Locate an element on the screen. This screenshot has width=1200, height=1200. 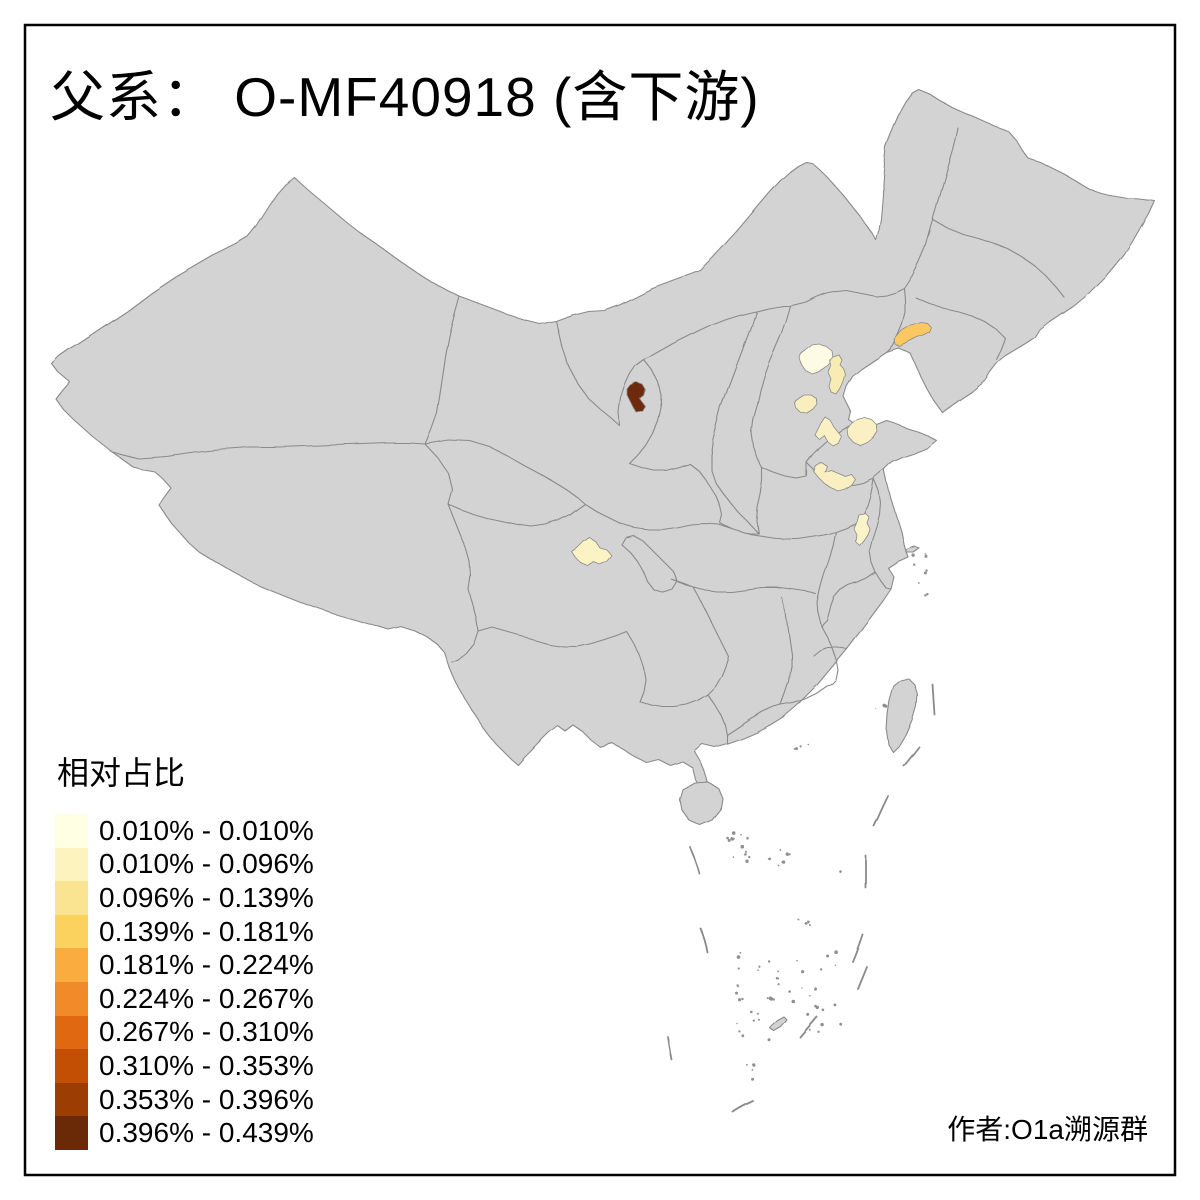
legend-label: 0.396% - 0.439% is located at coordinates (206, 1133).